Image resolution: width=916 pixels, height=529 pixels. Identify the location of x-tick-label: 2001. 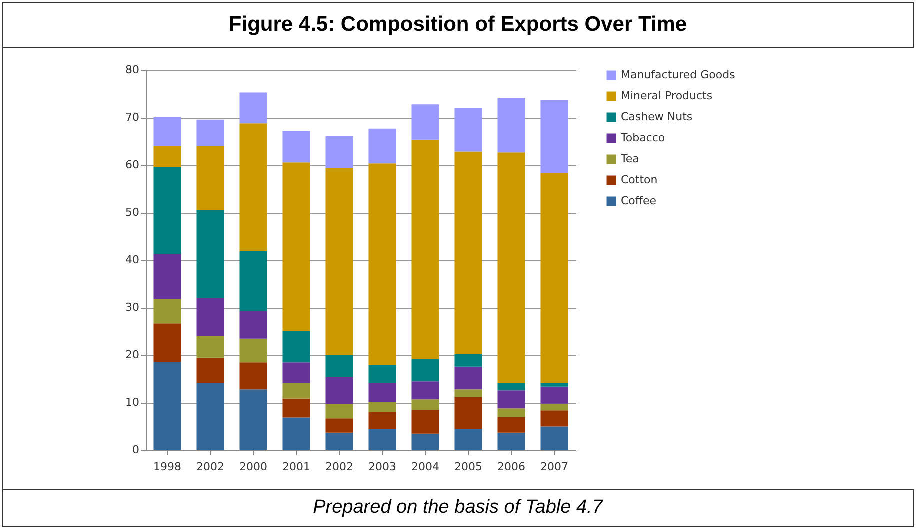
(296, 467).